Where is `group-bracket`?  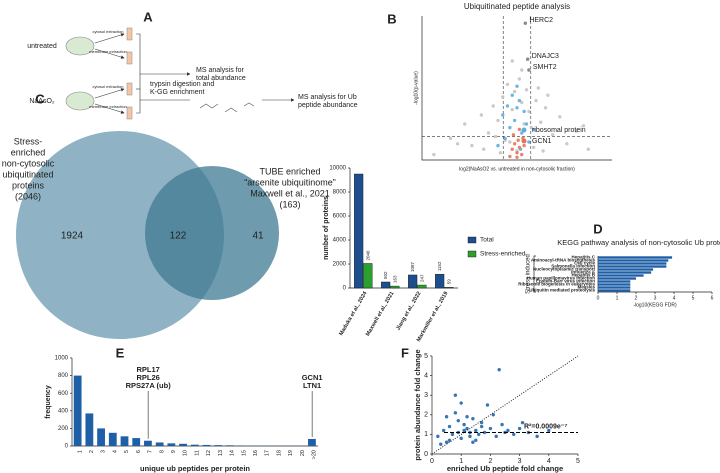 group-bracket is located at coordinates (534, 274).